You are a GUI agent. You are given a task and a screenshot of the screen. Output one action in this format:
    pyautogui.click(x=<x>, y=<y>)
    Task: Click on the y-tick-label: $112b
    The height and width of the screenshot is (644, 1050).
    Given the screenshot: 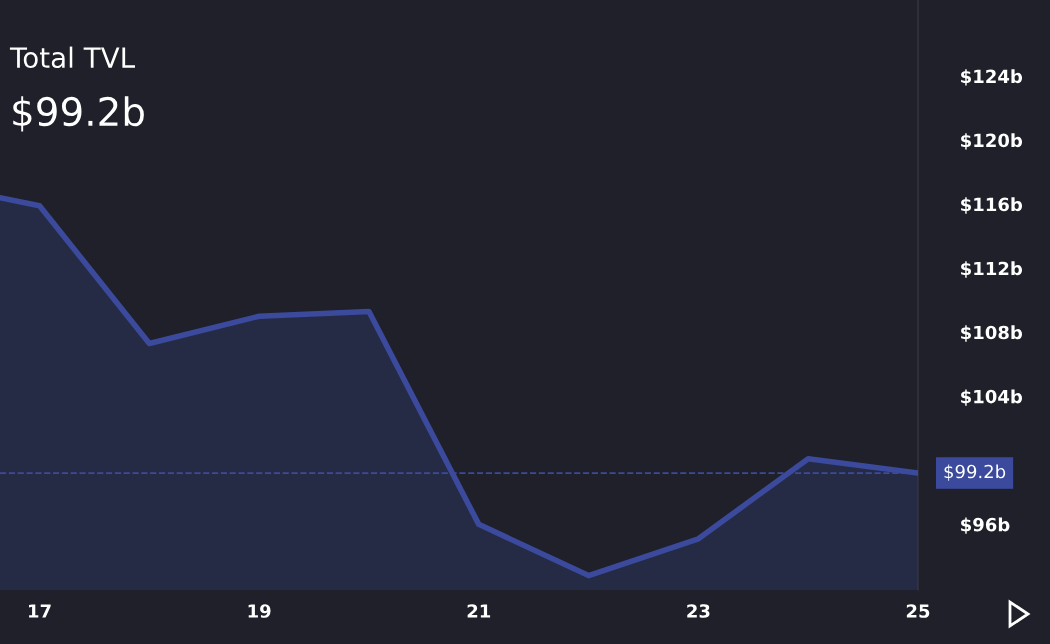 What is the action you would take?
    pyautogui.click(x=992, y=269)
    